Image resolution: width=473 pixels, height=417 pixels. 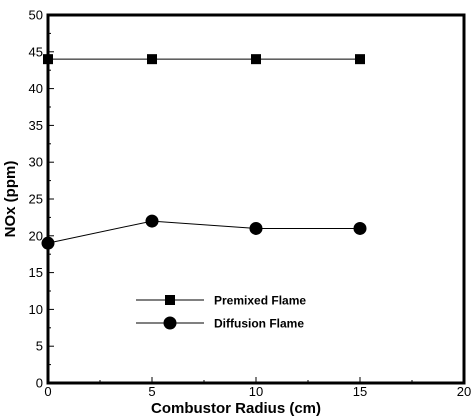 What do you see at coordinates (256, 391) in the screenshot?
I see `x-tick-label: 10` at bounding box center [256, 391].